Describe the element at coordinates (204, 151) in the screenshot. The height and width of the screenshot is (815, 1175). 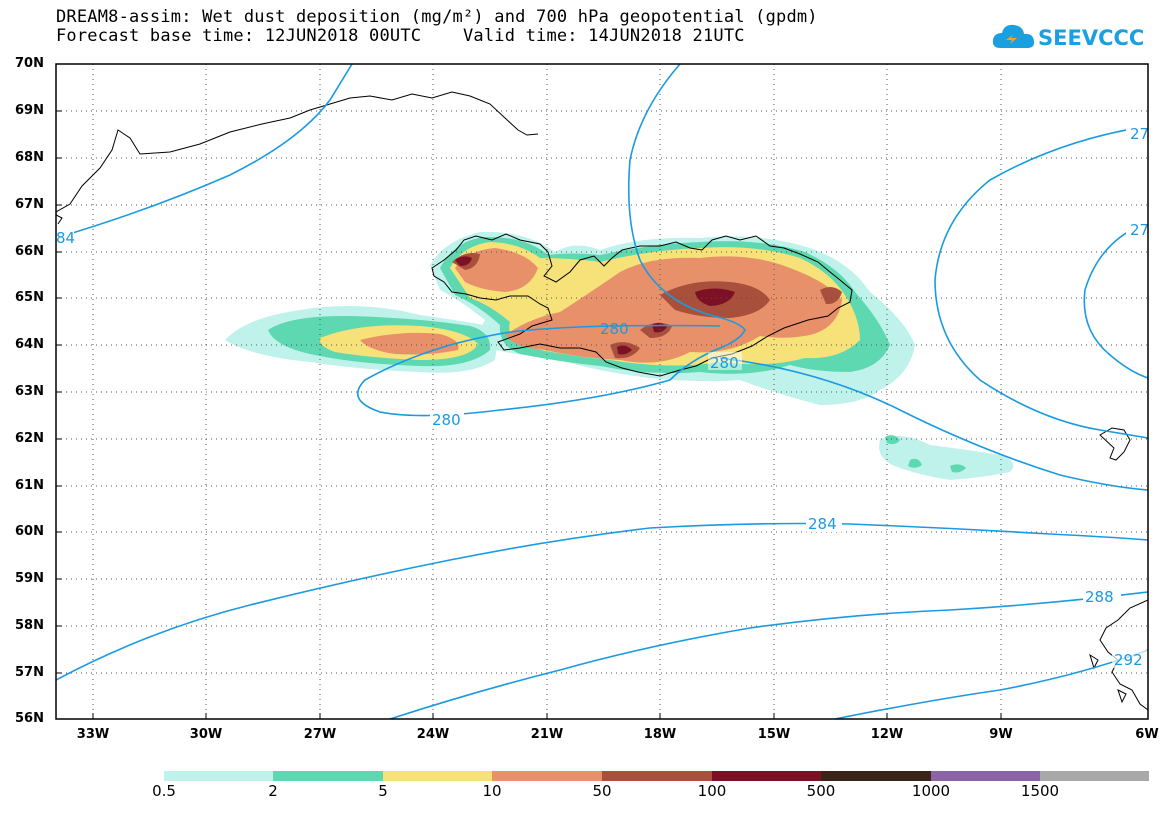
I see `contour-284-west` at that location.